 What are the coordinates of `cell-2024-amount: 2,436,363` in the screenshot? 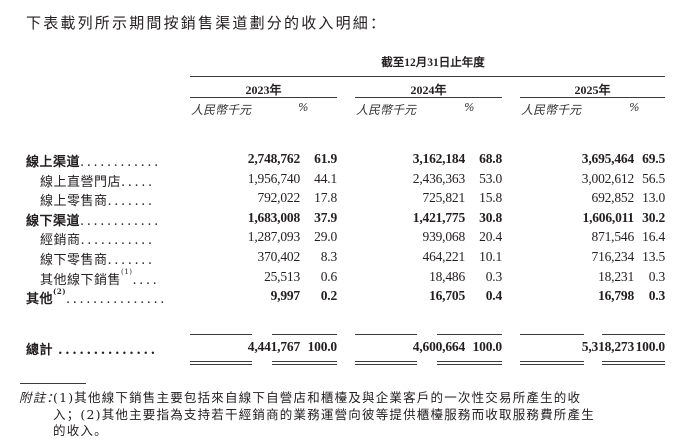 It's located at (438, 178).